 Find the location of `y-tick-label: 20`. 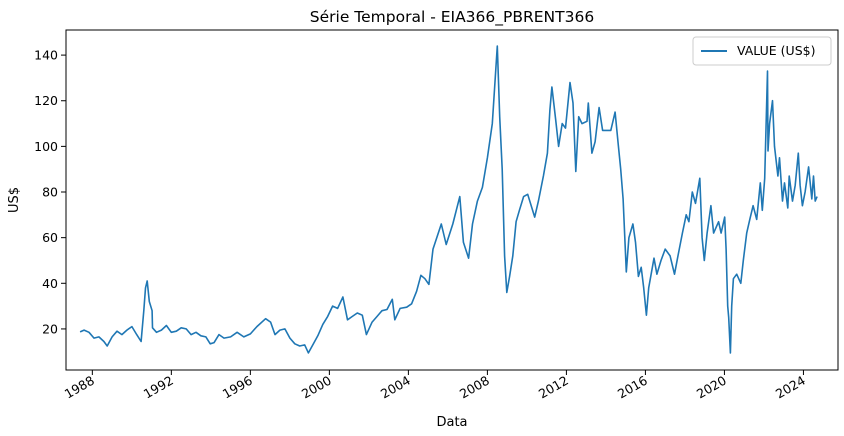

y-tick-label: 20 is located at coordinates (50, 328).